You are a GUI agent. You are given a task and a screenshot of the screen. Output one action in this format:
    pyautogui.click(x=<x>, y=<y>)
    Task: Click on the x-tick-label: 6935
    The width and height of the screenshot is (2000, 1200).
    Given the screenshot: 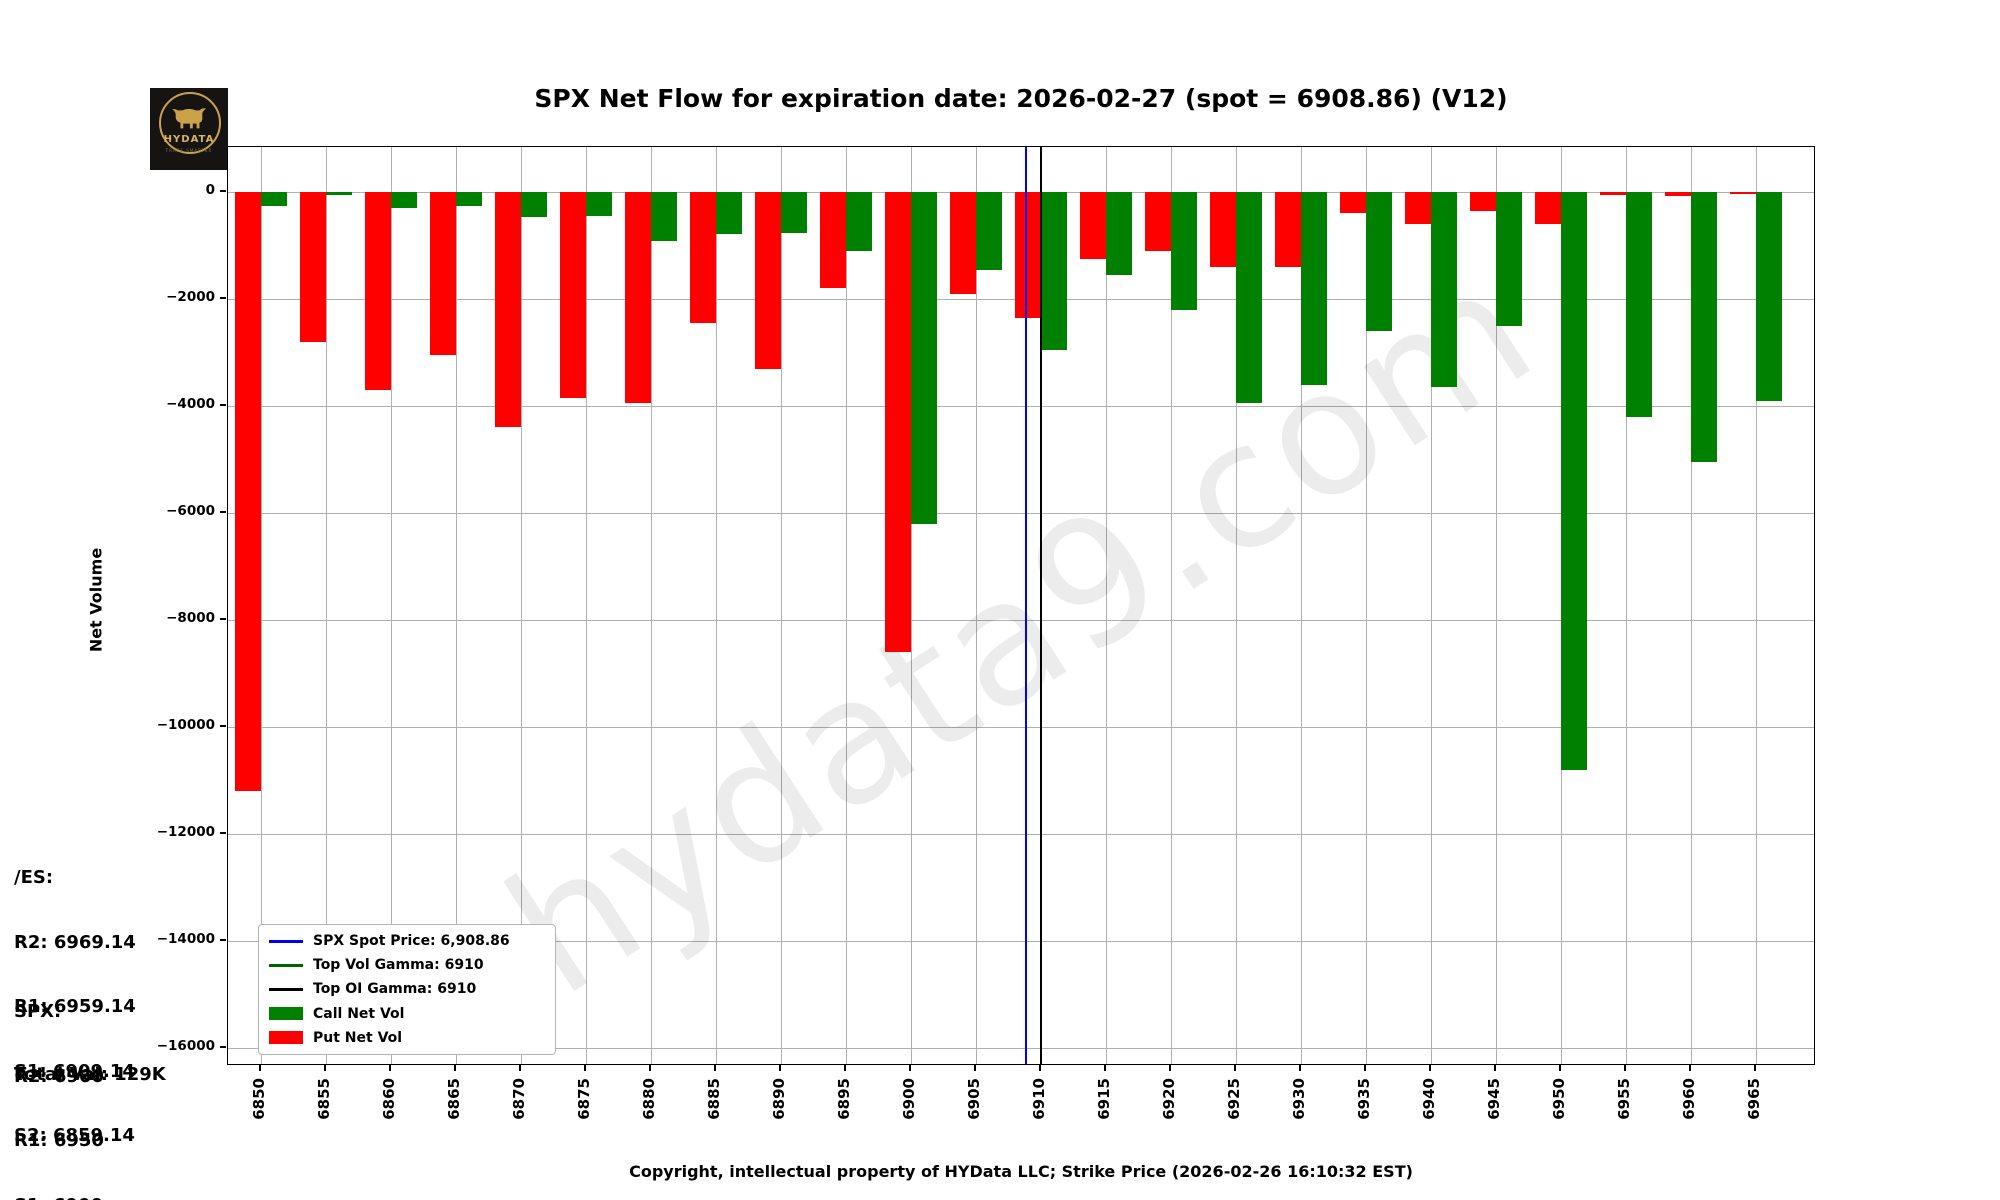 What is the action you would take?
    pyautogui.click(x=1364, y=1099)
    